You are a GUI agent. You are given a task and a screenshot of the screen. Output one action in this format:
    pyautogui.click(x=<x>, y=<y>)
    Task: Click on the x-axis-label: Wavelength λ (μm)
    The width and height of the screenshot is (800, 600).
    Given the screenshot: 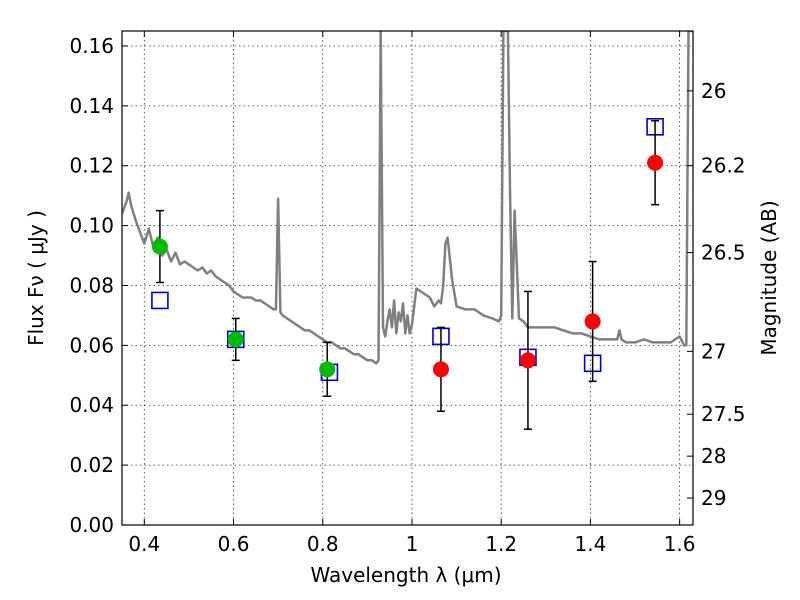 What is the action you would take?
    pyautogui.click(x=405, y=575)
    